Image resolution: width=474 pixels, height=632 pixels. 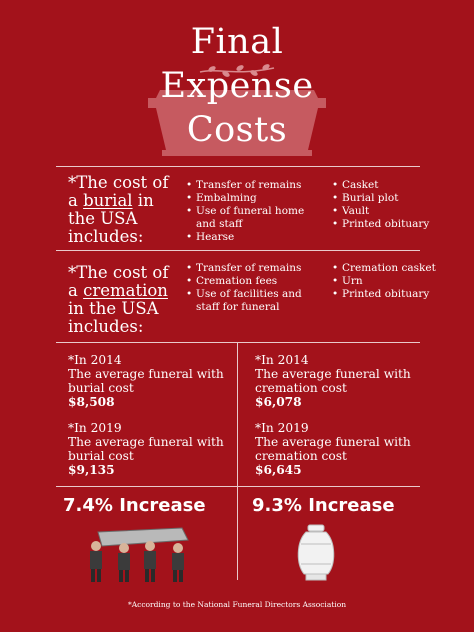 I want to click on list-item: Burial plot, so click(x=387, y=198).